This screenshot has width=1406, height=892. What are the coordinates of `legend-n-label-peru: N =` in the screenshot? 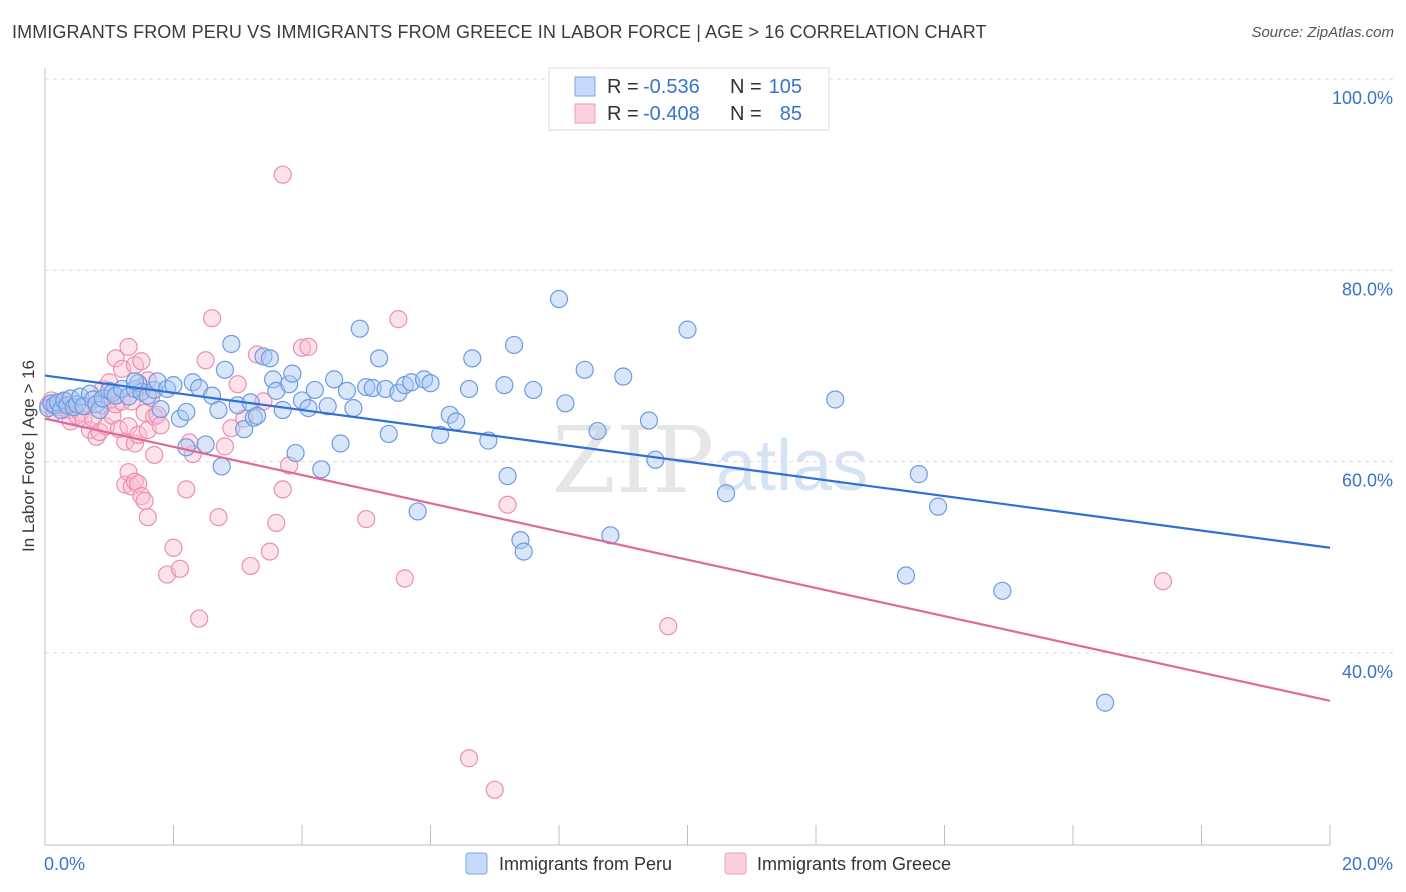 It's located at (746, 87).